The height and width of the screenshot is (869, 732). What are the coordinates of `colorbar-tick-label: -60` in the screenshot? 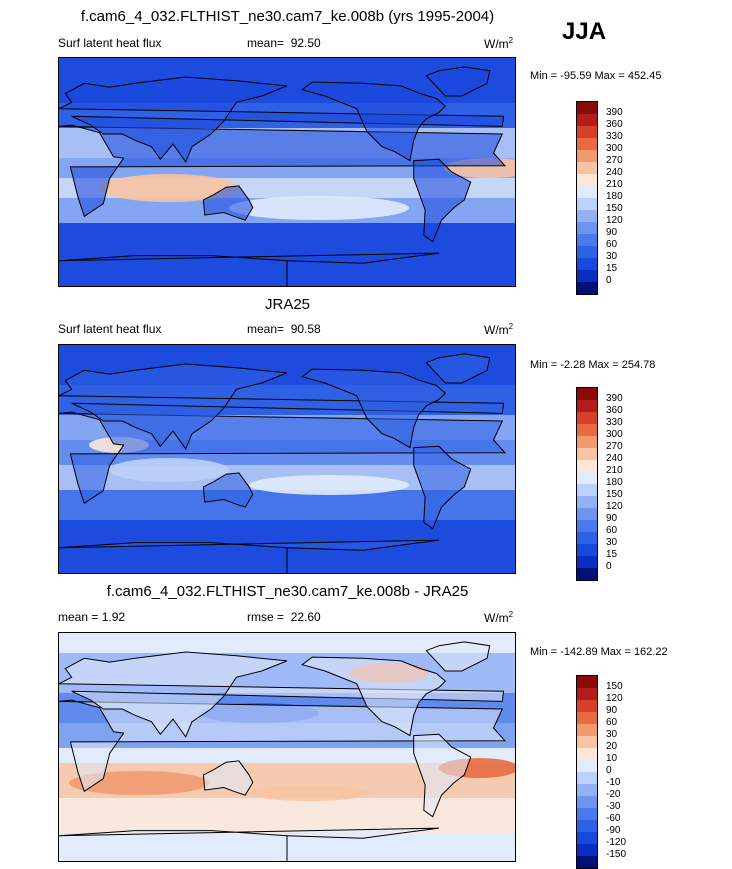 It's located at (613, 818).